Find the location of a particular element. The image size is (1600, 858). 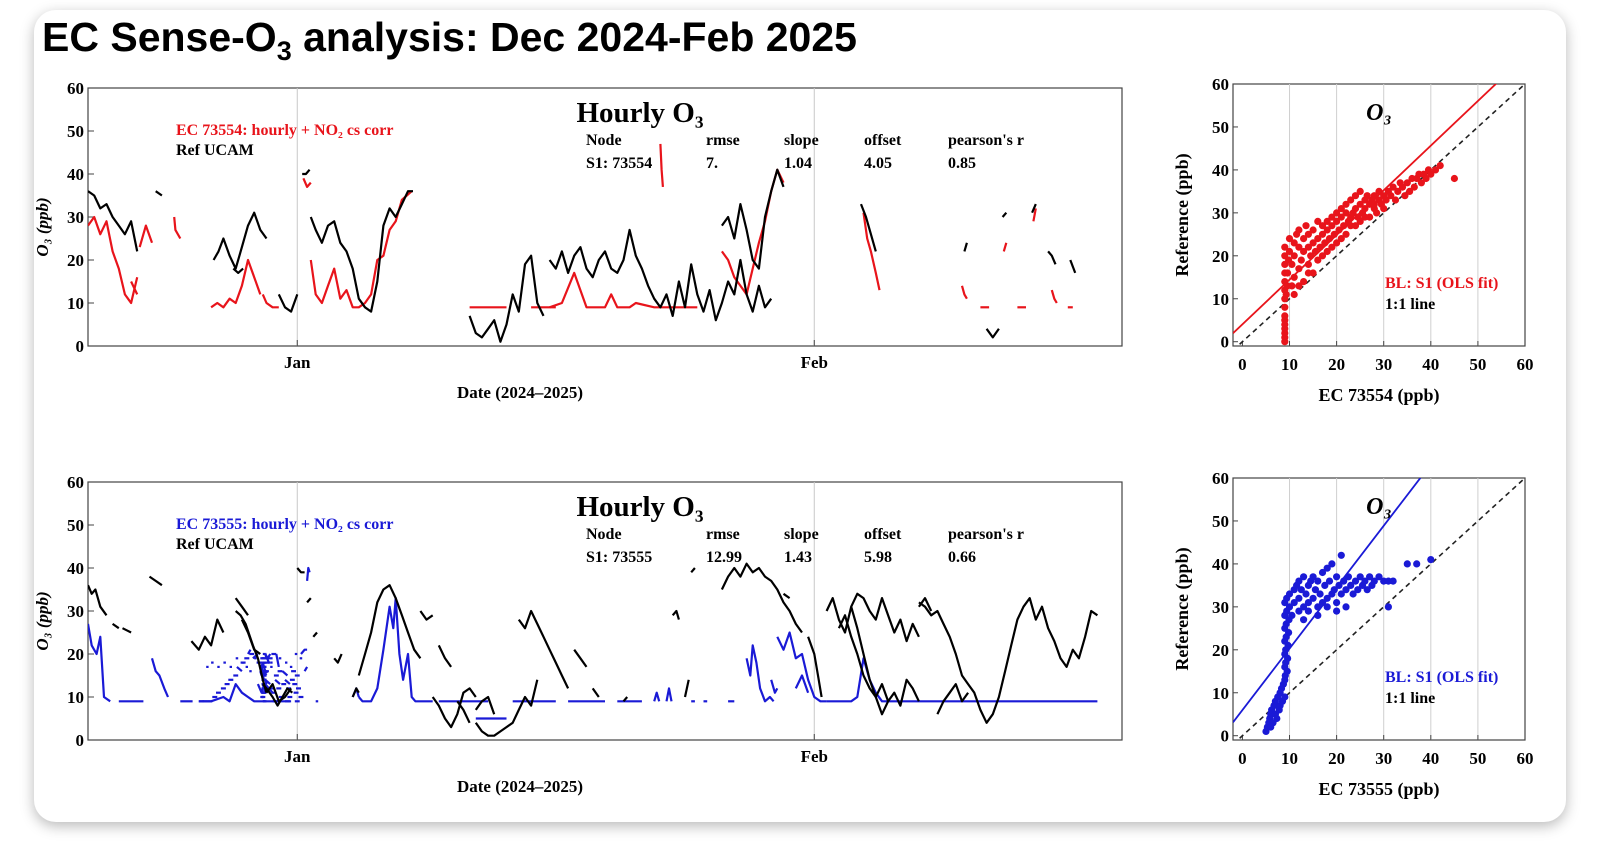

x-axis-label: EC 73555 (ppb) is located at coordinates (1378, 789).